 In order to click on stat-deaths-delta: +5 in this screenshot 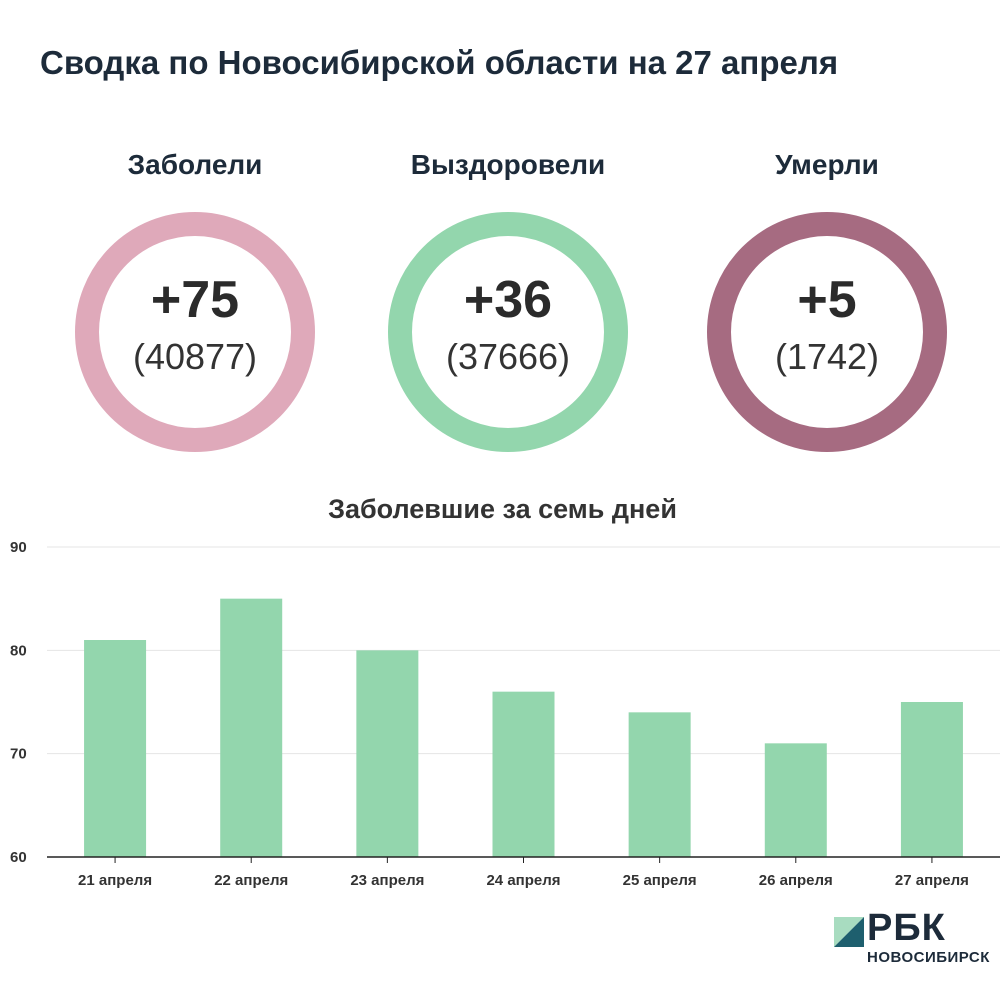, I will do `click(827, 300)`.